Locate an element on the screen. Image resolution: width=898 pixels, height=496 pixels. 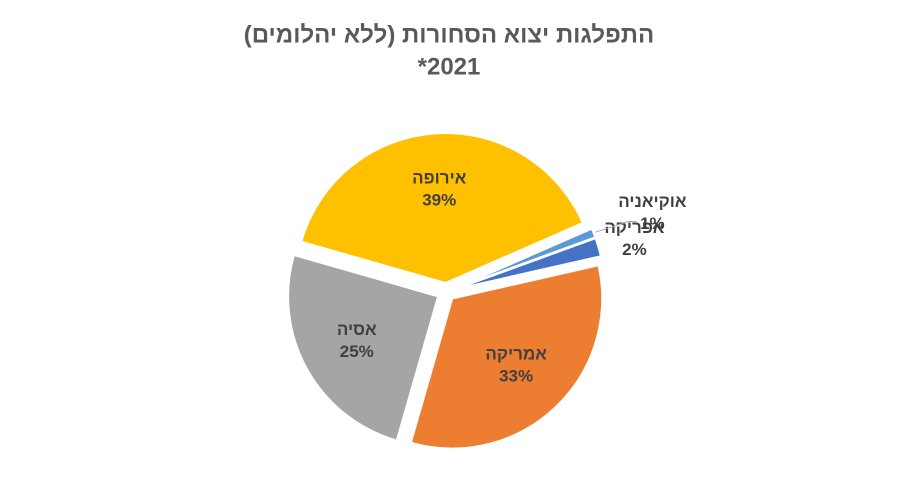
chart-subtitle: 2021* is located at coordinates (449, 66).